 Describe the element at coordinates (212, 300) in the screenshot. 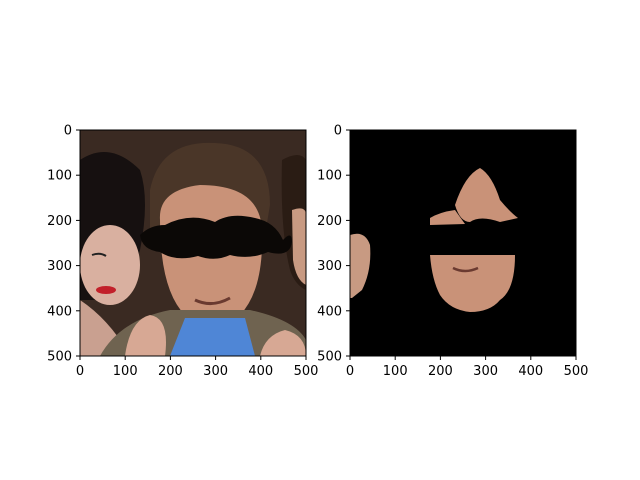

I see `man-mouth` at that location.